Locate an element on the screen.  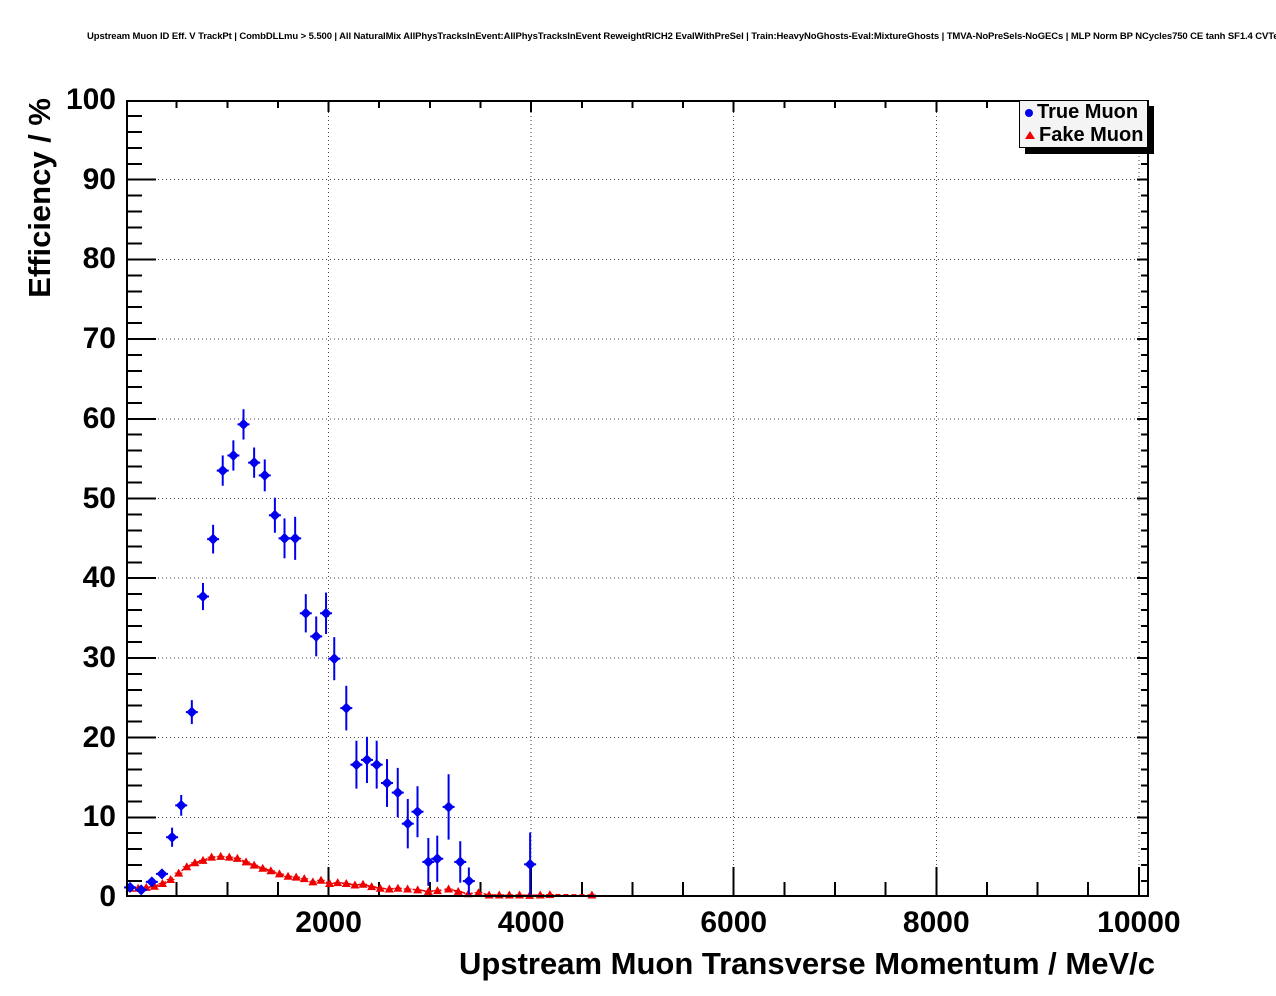
x-tick-label: 6000 is located at coordinates (734, 922).